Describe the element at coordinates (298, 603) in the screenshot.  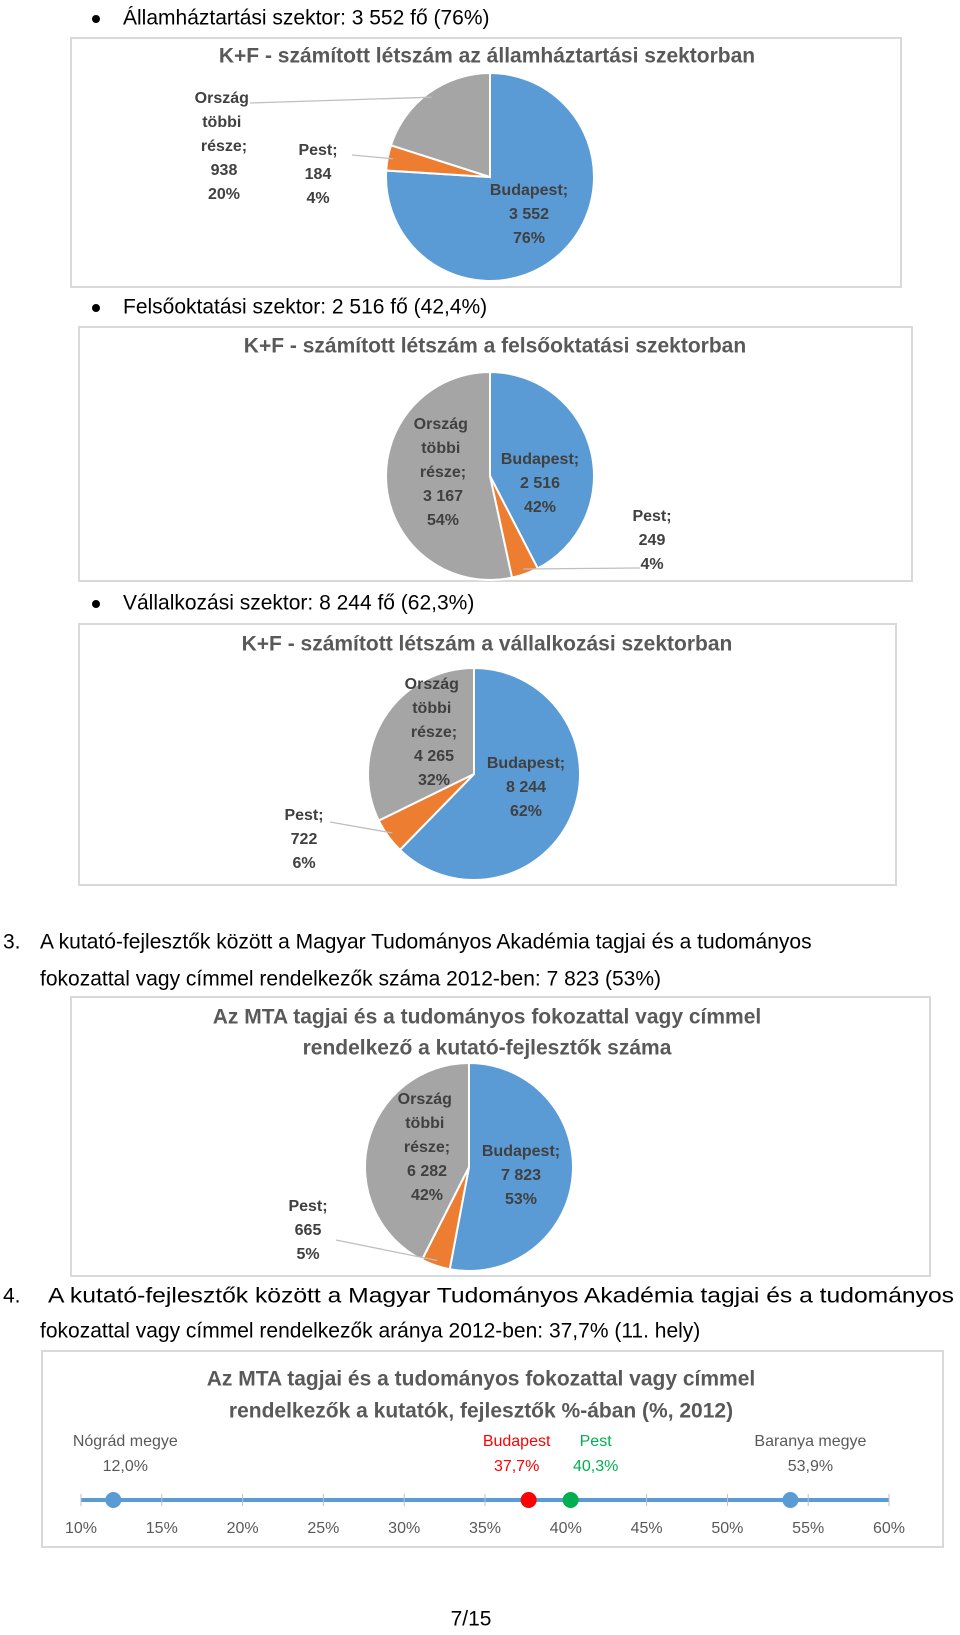
I see `bullet-text: Vállalkozási szektor: 8 244 fő (62,3%)` at that location.